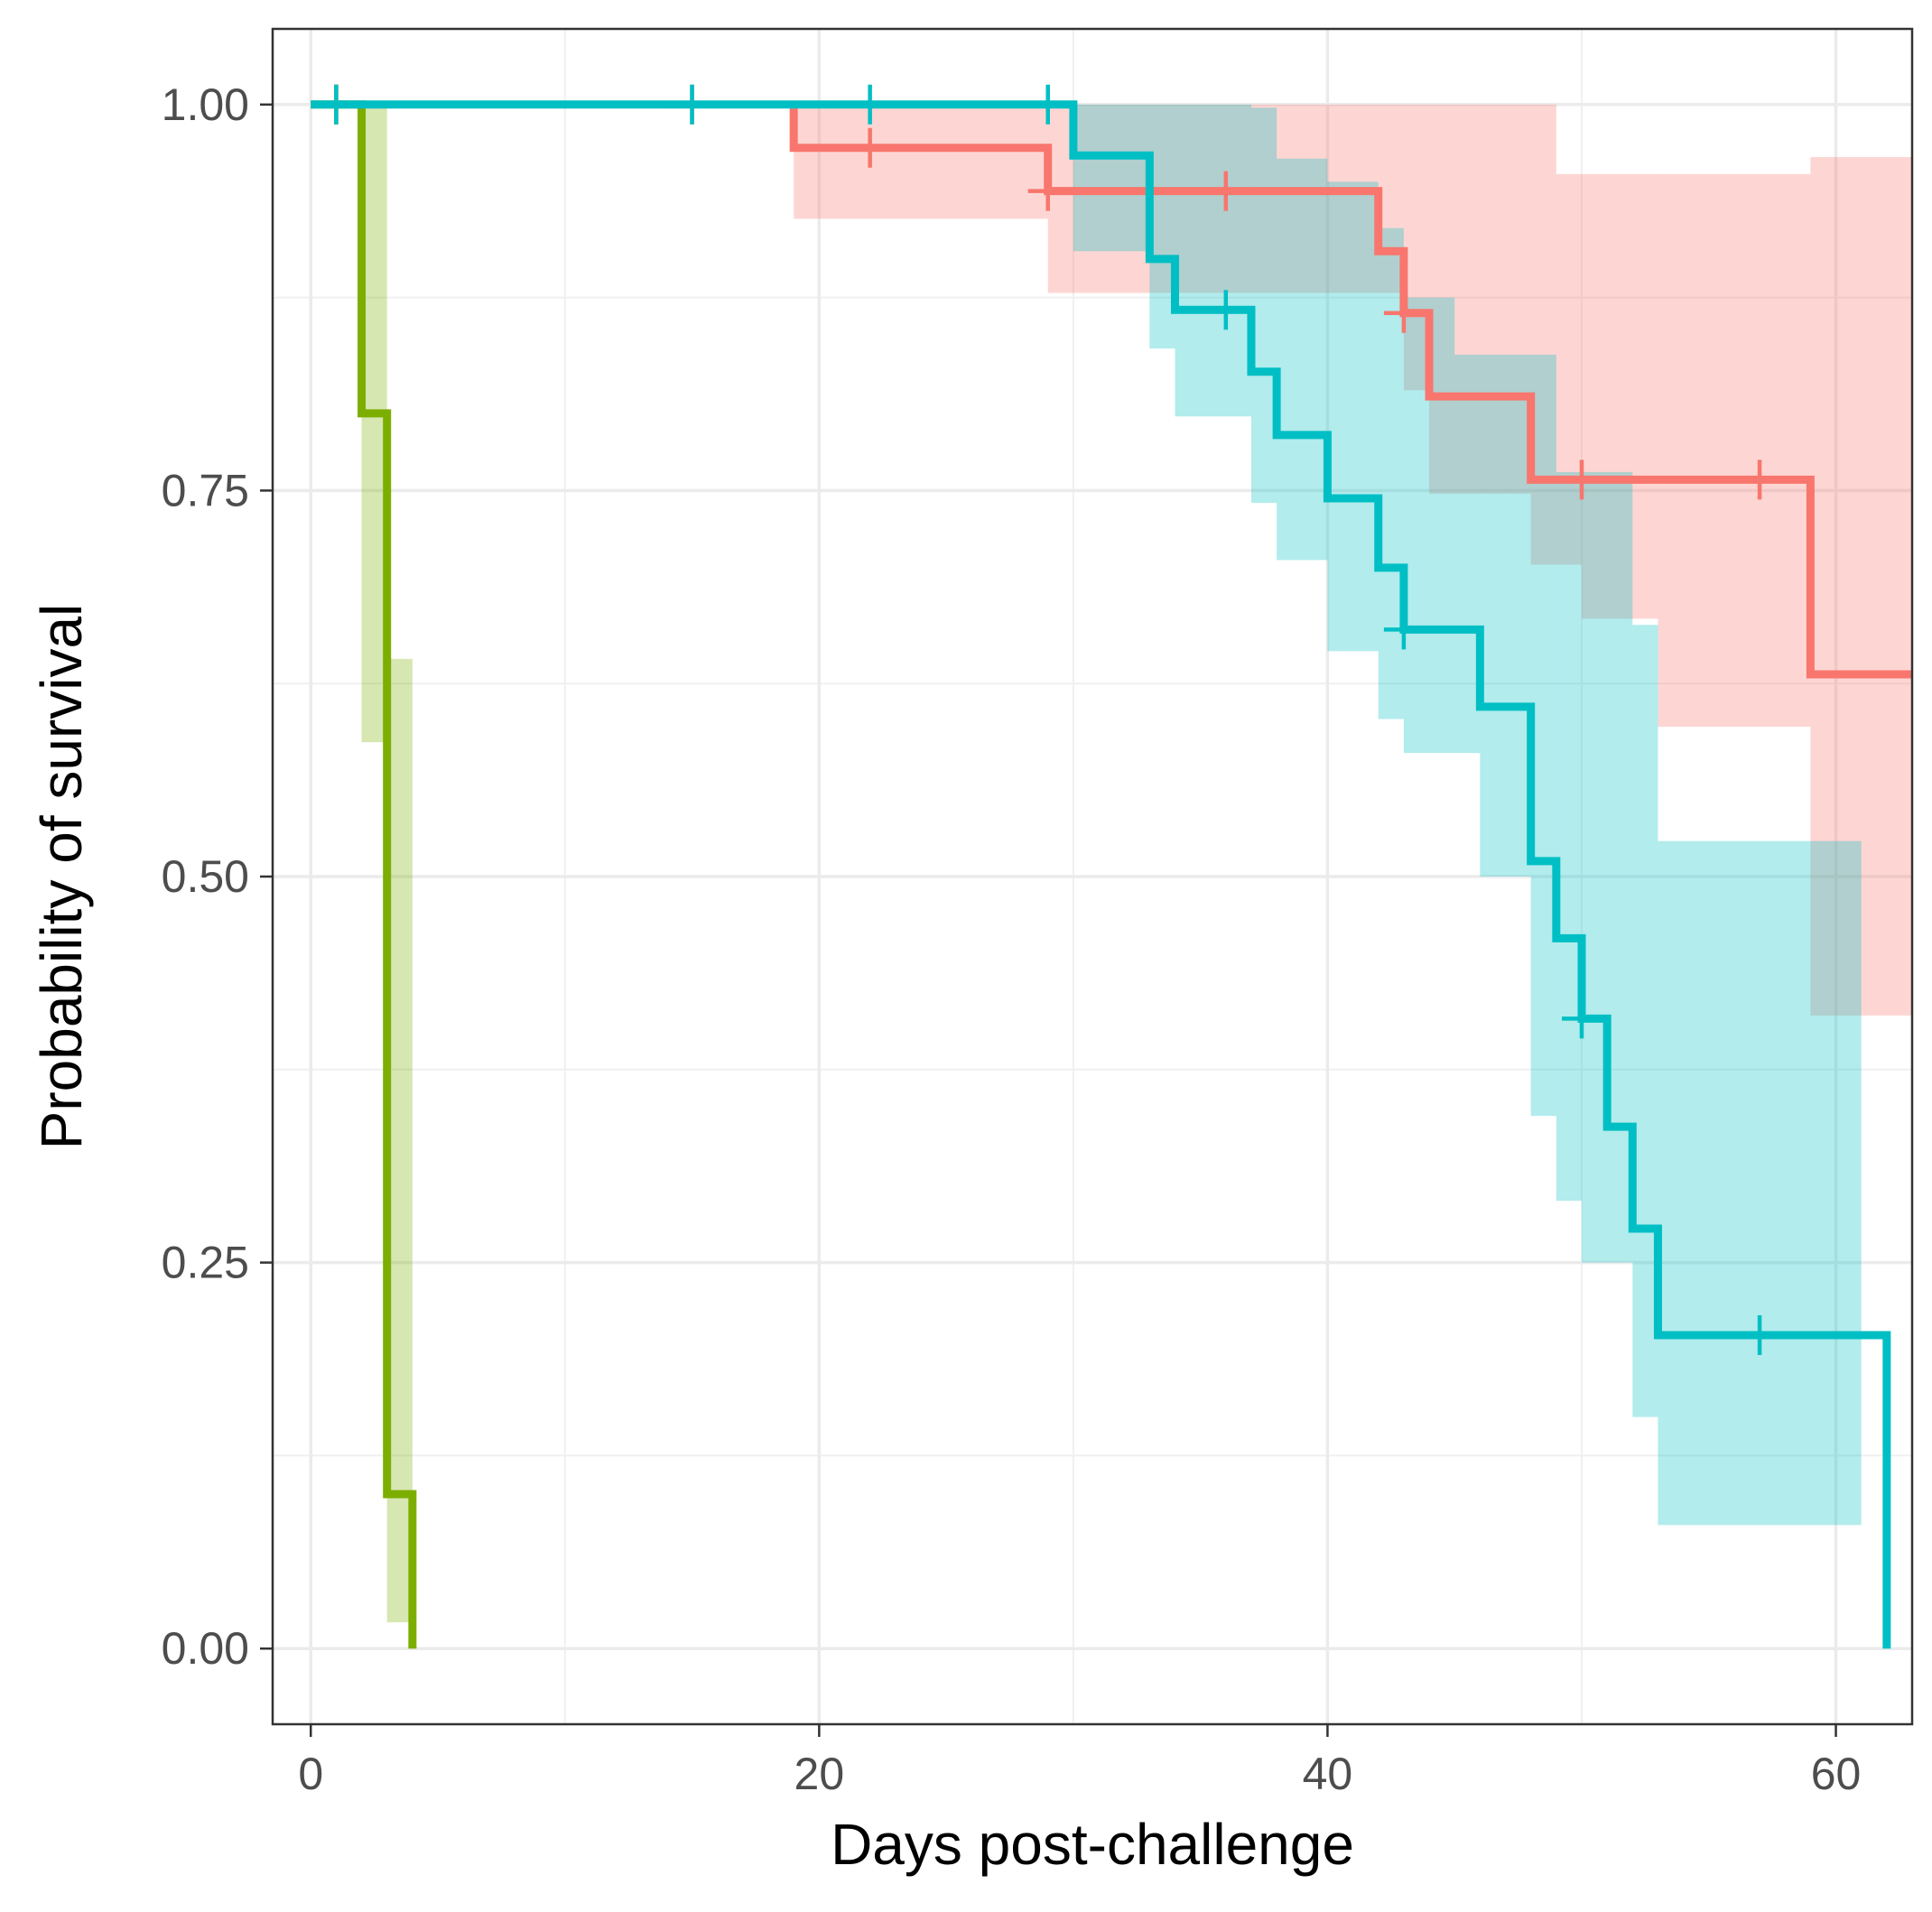  What do you see at coordinates (205, 490) in the screenshot?
I see `y-tick-label: 0.75` at bounding box center [205, 490].